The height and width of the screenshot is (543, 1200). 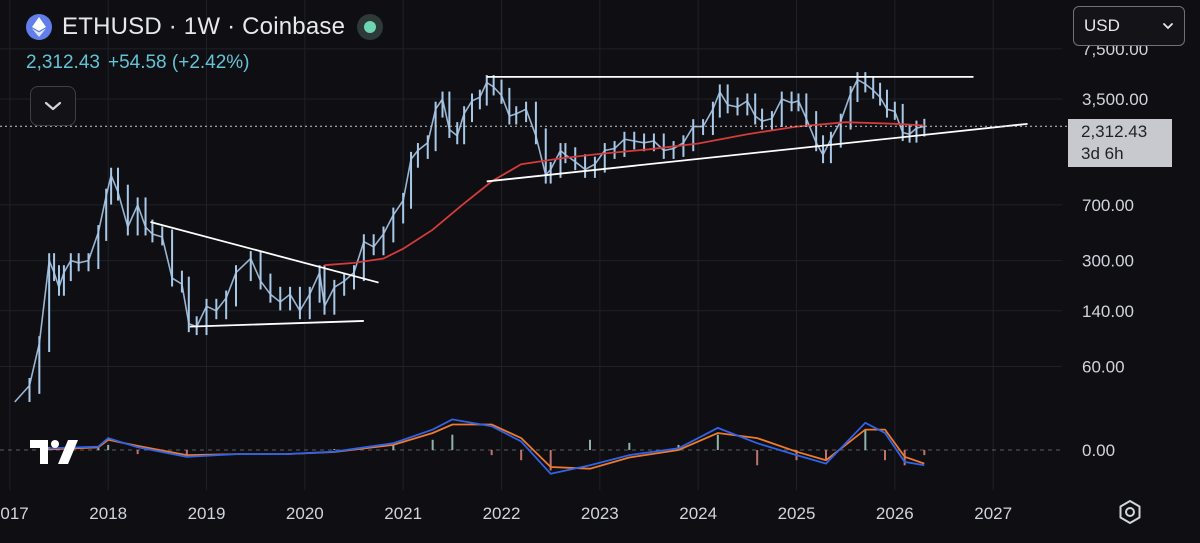 What do you see at coordinates (54, 454) in the screenshot?
I see `tradingview-logo-icon` at bounding box center [54, 454].